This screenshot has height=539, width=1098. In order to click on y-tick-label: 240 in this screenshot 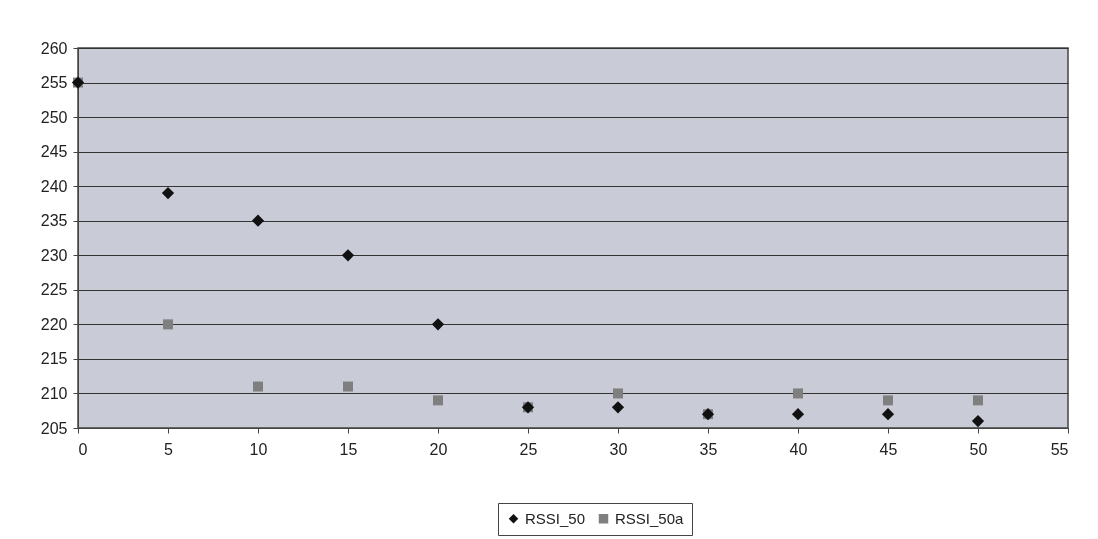, I will do `click(54, 186)`.